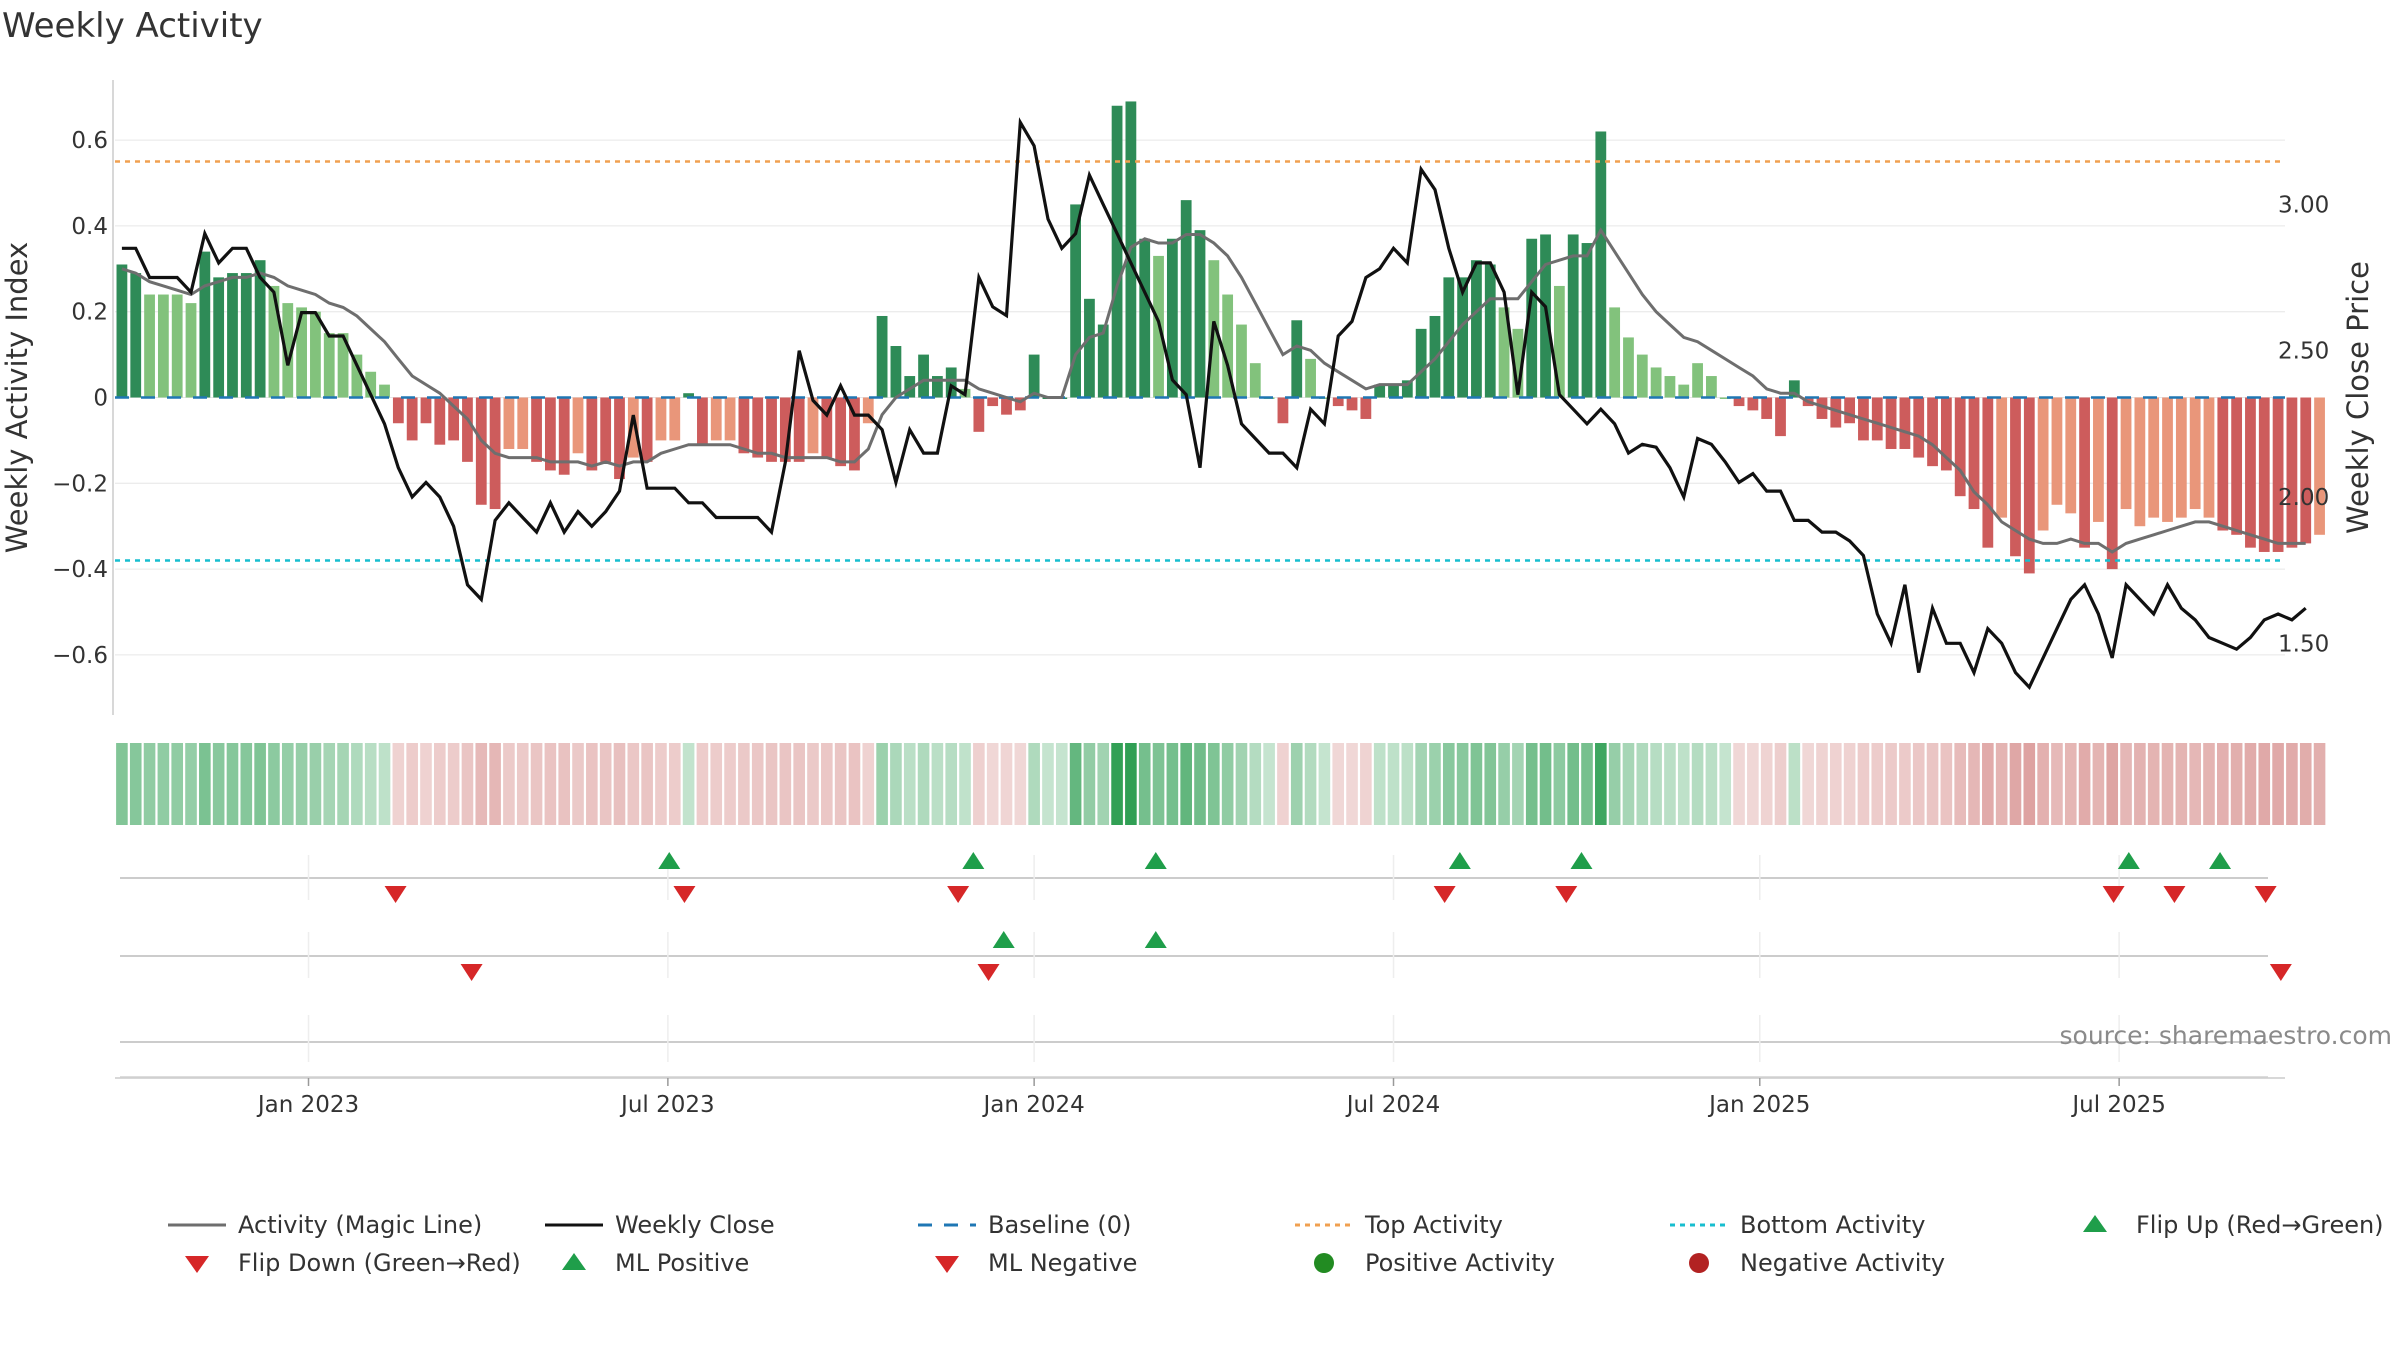 The image size is (2400, 1350). Describe the element at coordinates (2358, 397) in the screenshot. I see `y2-axis-title: Weekly Close Price` at that location.